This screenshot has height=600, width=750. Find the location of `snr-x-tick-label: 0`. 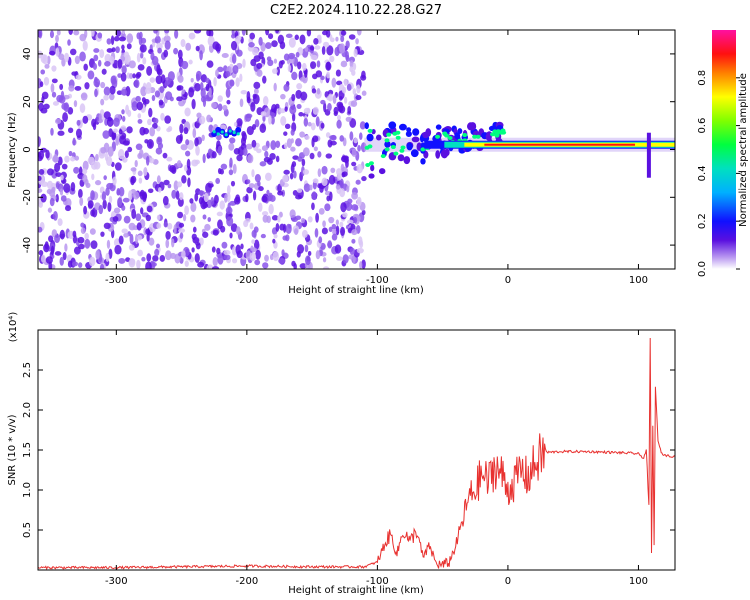

snr-x-tick-label: 0 is located at coordinates (508, 581).